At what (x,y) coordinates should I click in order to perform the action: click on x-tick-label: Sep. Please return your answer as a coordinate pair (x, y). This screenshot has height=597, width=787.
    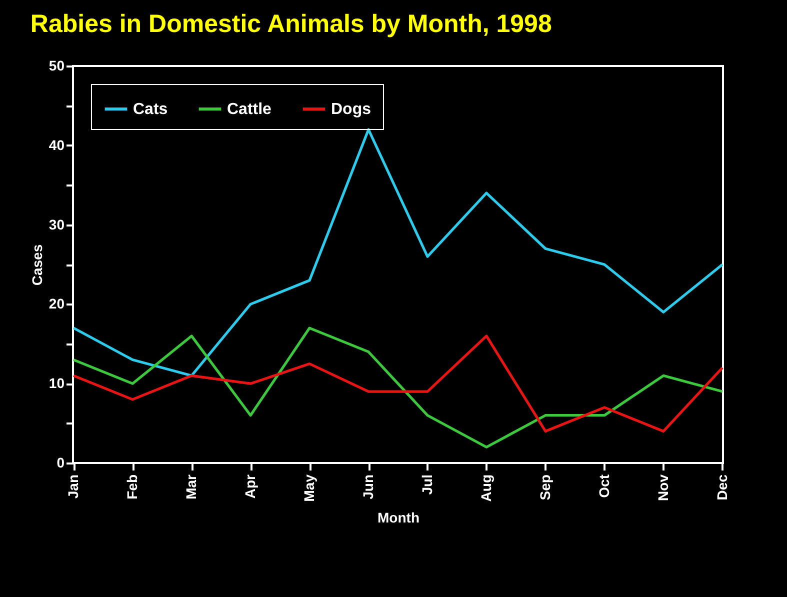
    Looking at the image, I should click on (544, 487).